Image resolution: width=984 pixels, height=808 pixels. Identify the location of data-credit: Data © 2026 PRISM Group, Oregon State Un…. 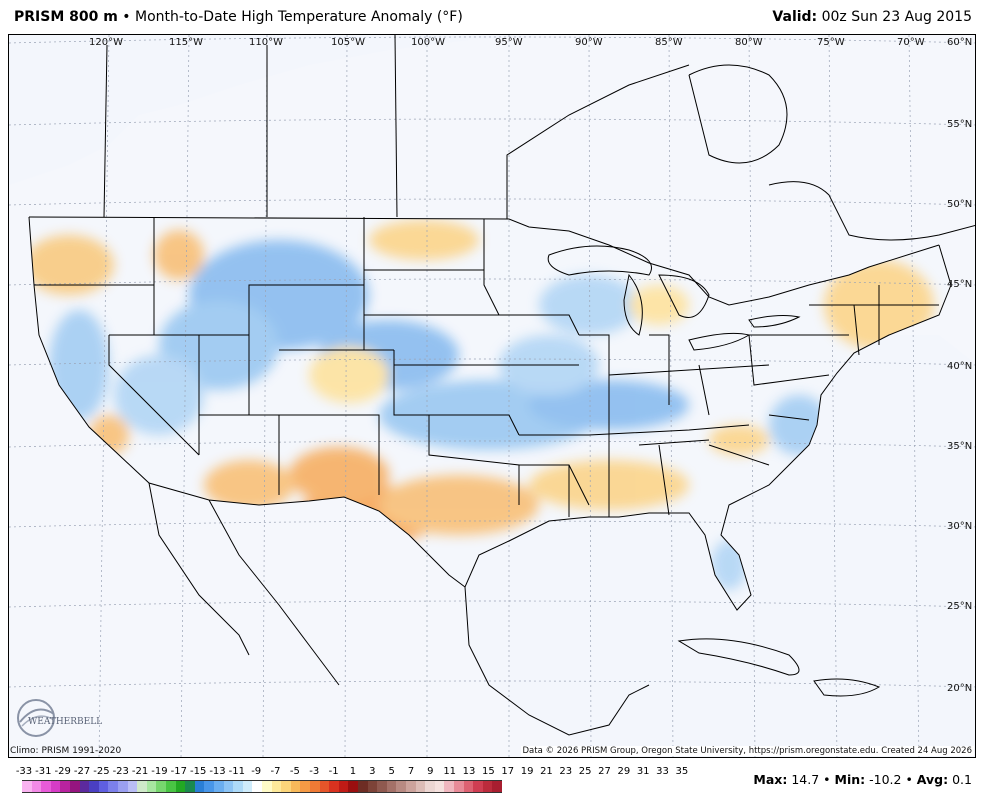
(747, 751).